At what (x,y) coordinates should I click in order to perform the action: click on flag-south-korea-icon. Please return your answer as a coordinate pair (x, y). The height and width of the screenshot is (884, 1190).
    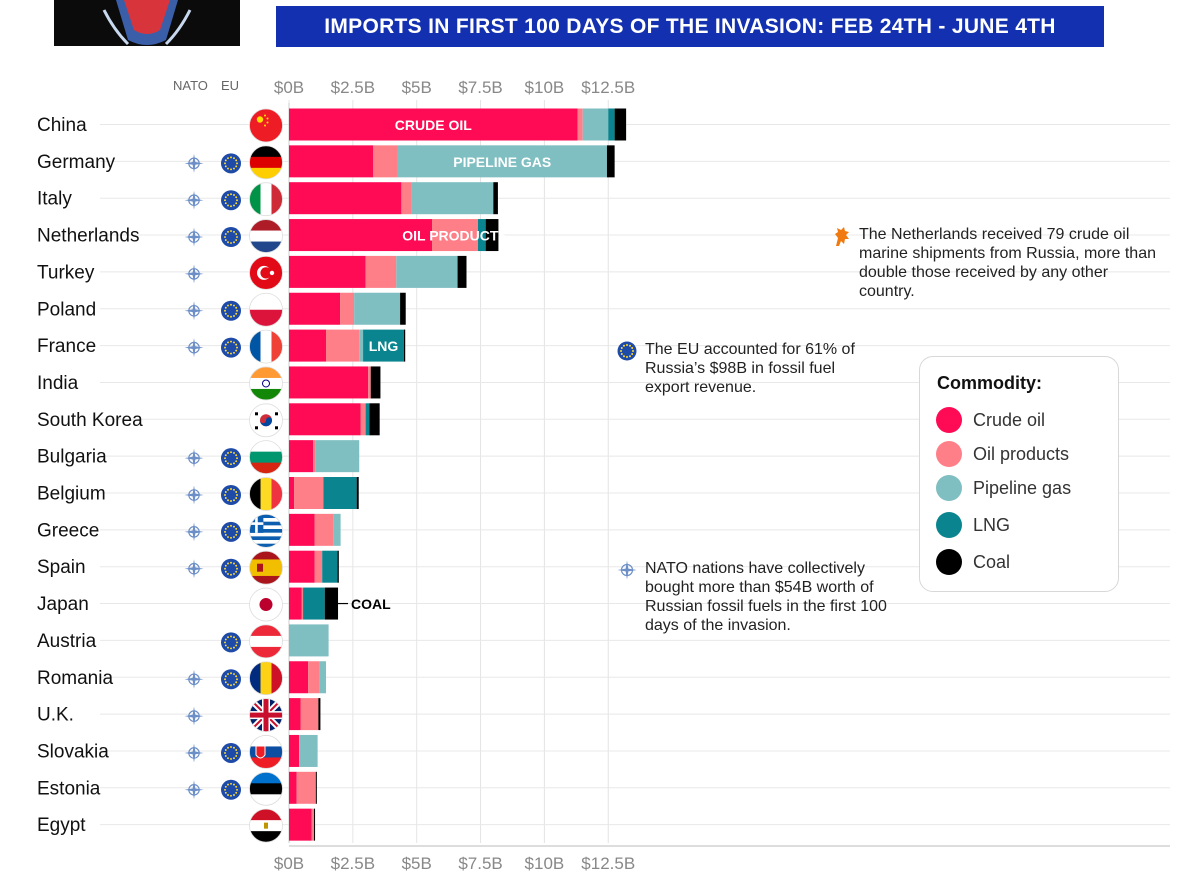
    Looking at the image, I should click on (266, 420).